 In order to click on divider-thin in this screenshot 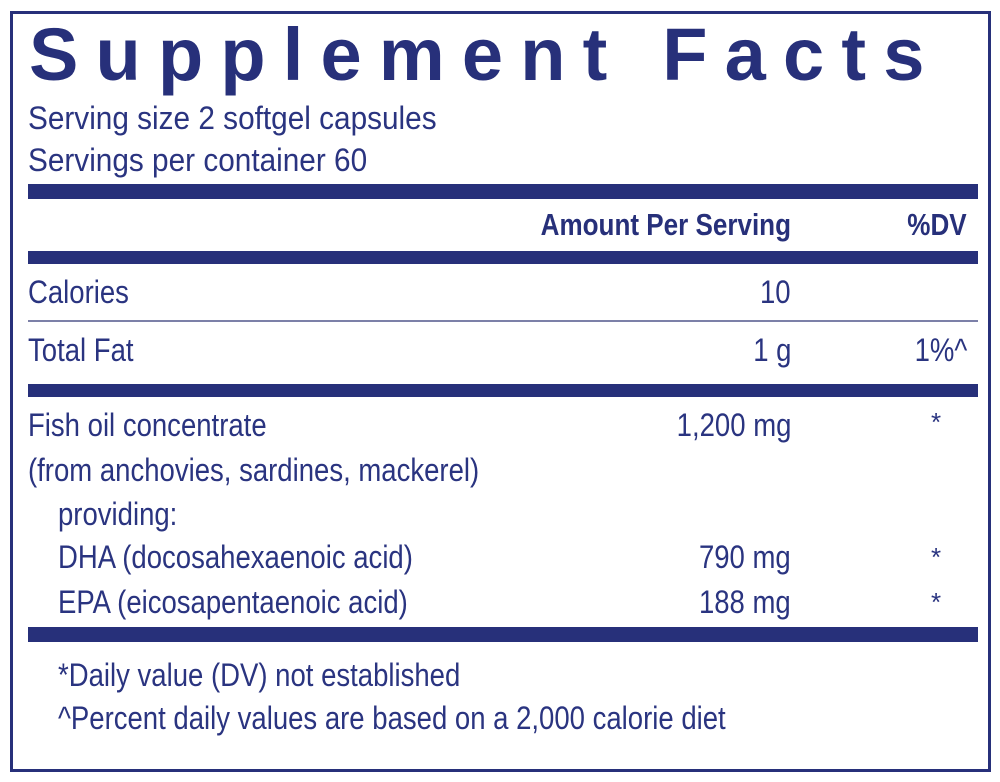, I will do `click(503, 321)`.